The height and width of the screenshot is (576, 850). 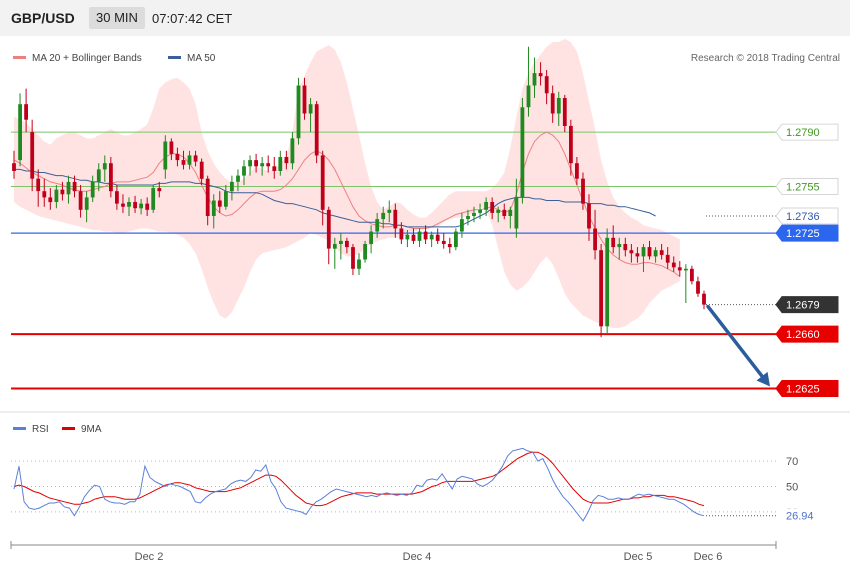 I want to click on resistance-label: 1.2790, so click(x=803, y=133).